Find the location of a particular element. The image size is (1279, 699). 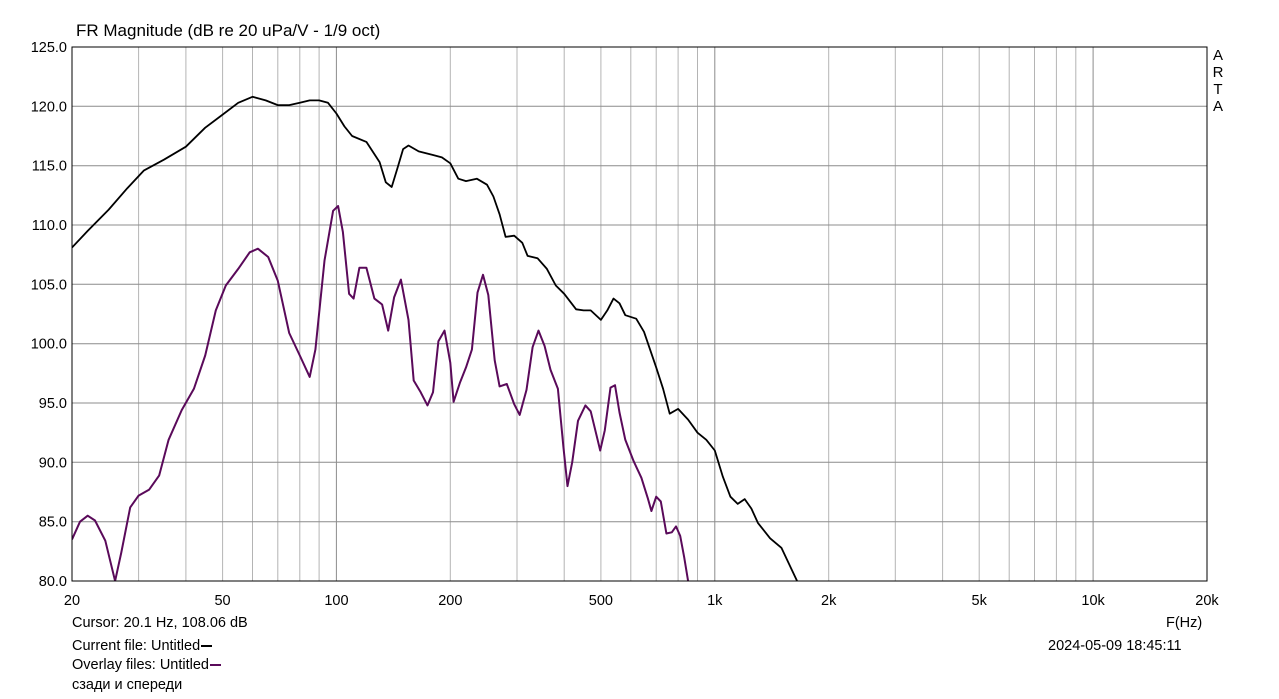

x-tick-label: 100 is located at coordinates (336, 601).